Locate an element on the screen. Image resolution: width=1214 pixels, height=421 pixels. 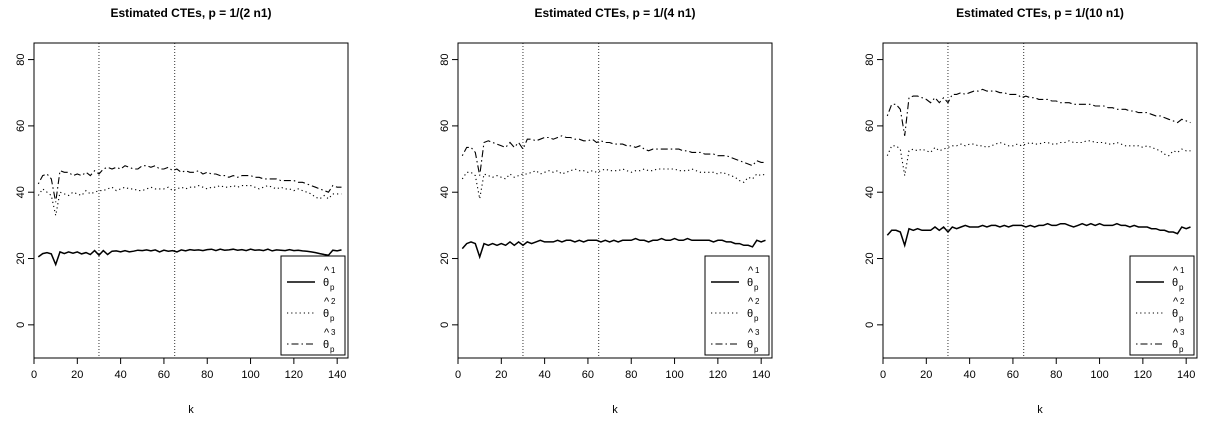
chart-title: Estimated CTEs, p = 1/(10 n1) is located at coordinates (1040, 13).